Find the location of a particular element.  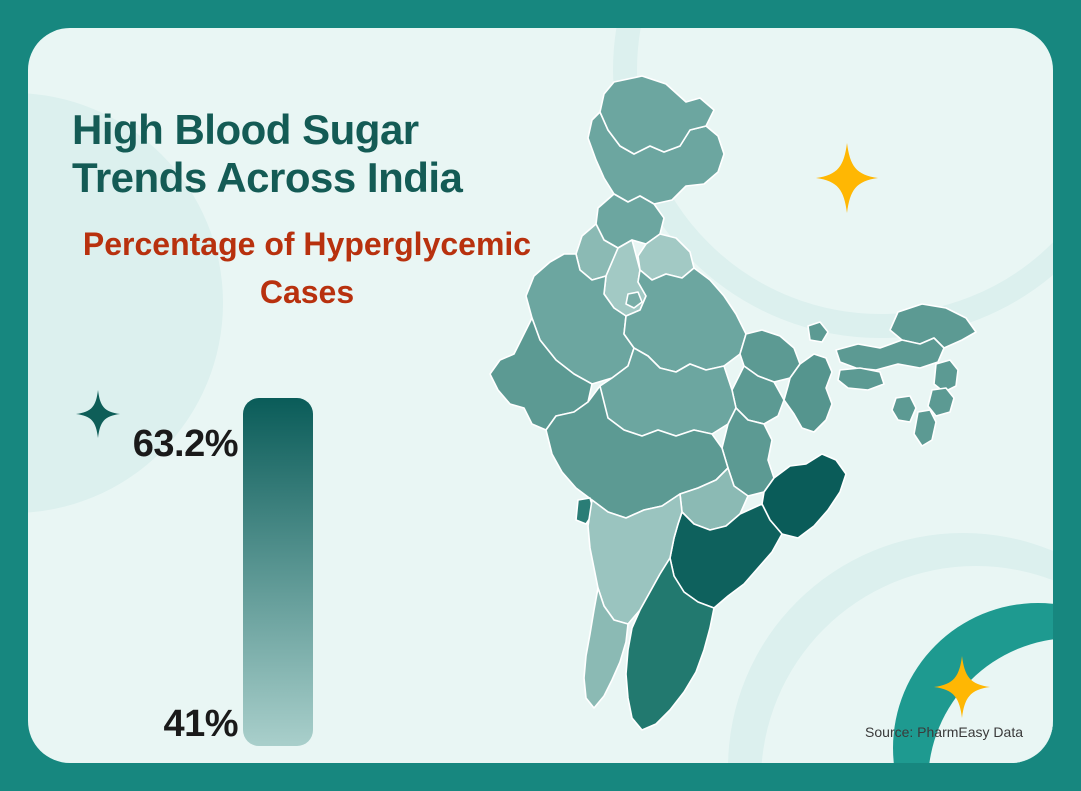

map-region: Meghalaya: 54% is located at coordinates (861, 379).